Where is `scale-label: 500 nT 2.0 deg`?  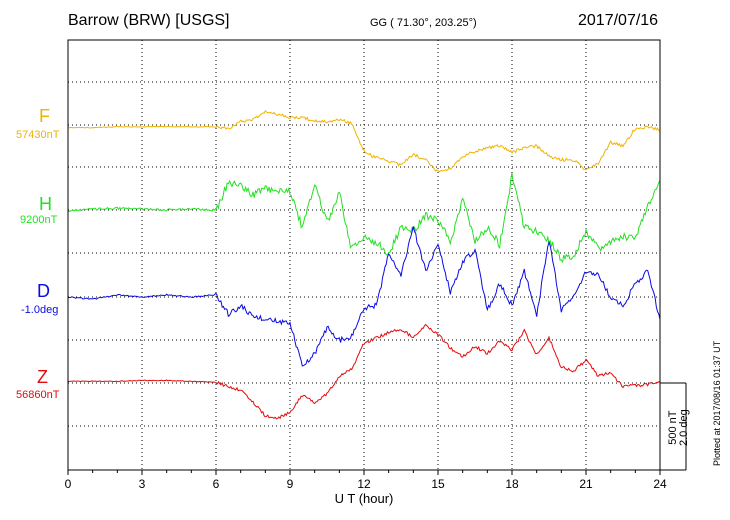
scale-label: 500 nT 2.0 deg is located at coordinates (678, 427).